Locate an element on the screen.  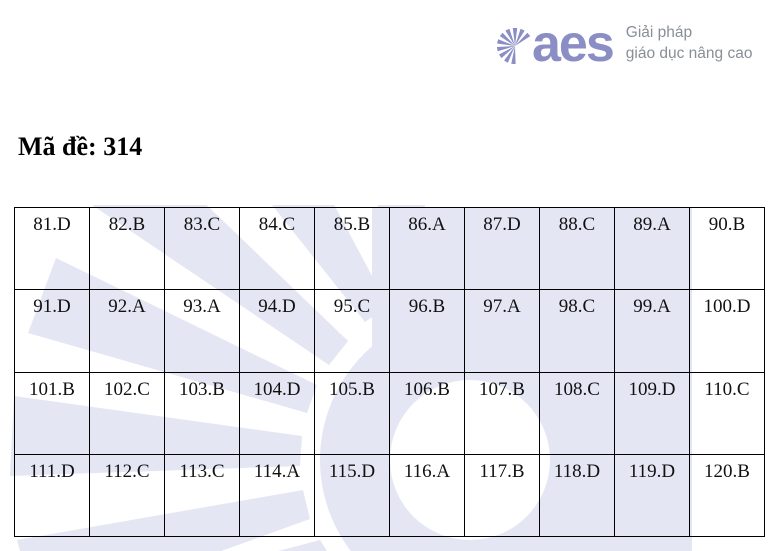
answer-cell: 81.D is located at coordinates (52, 248).